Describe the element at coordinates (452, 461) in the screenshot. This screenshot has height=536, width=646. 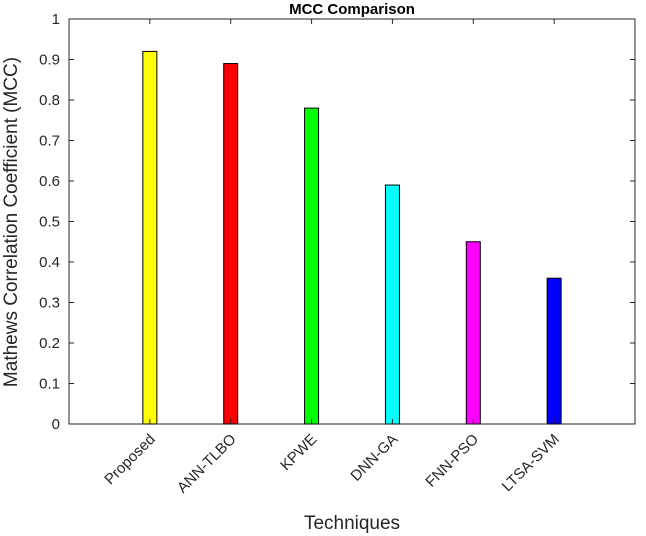
I see `x-tick-label: FNN-PSO` at that location.